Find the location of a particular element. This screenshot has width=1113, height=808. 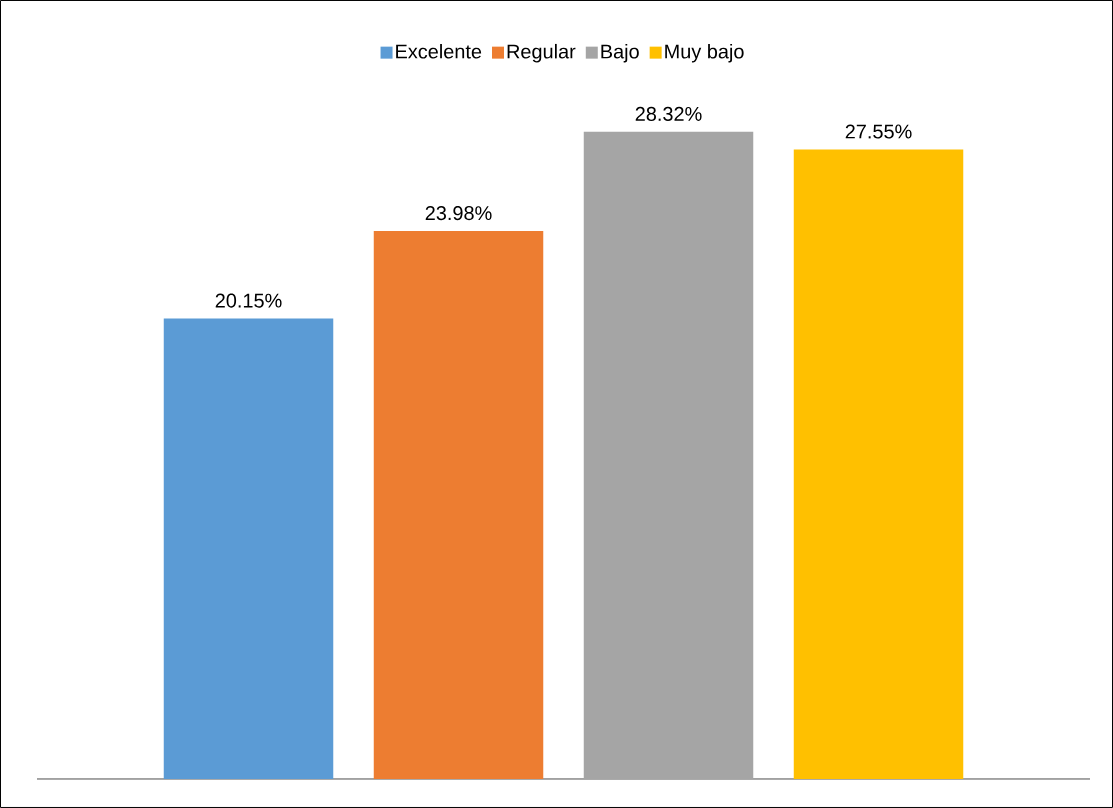

data-label: 27.55% is located at coordinates (878, 131).